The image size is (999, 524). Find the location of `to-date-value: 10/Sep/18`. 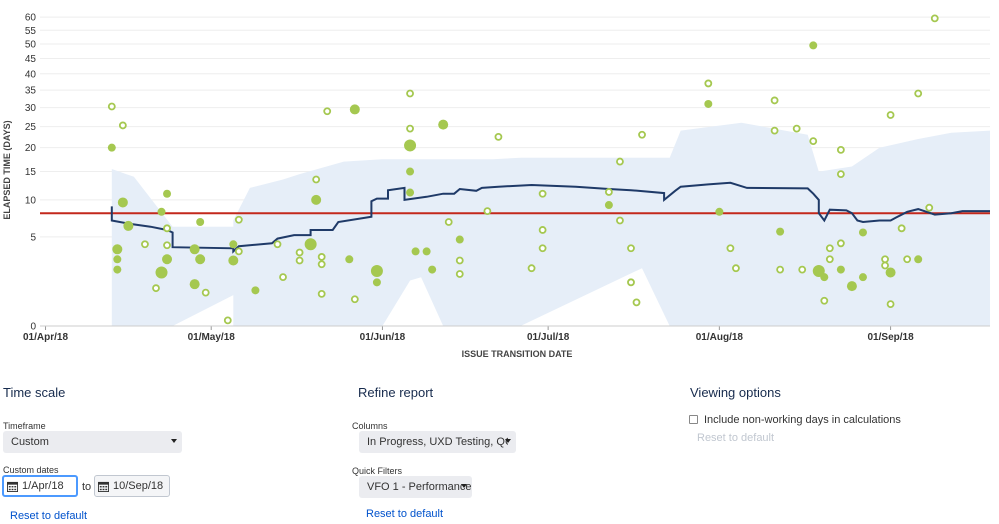

to-date-value: 10/Sep/18 is located at coordinates (138, 486).